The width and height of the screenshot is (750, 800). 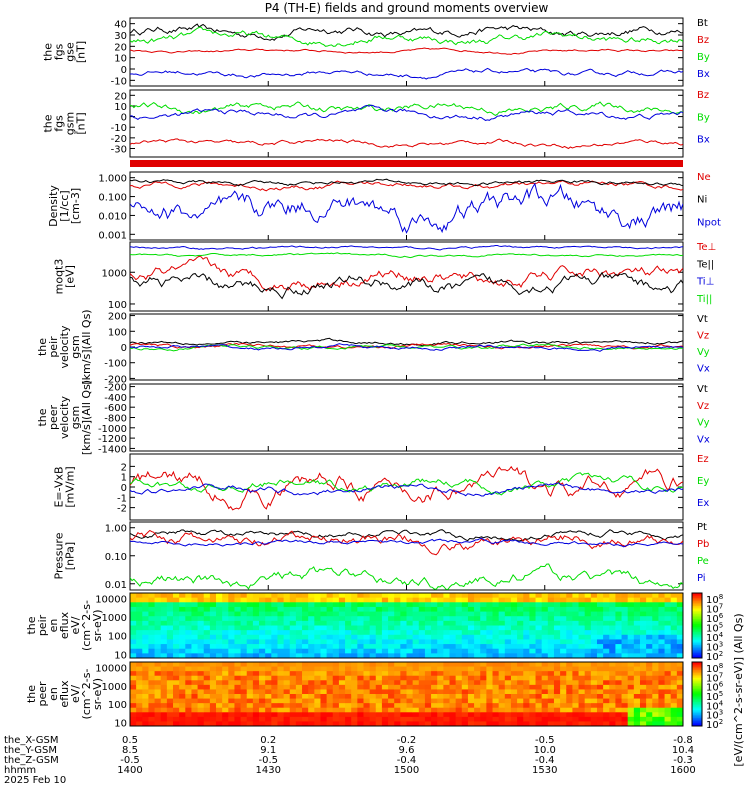 I want to click on series-line-pt, so click(x=406, y=535).